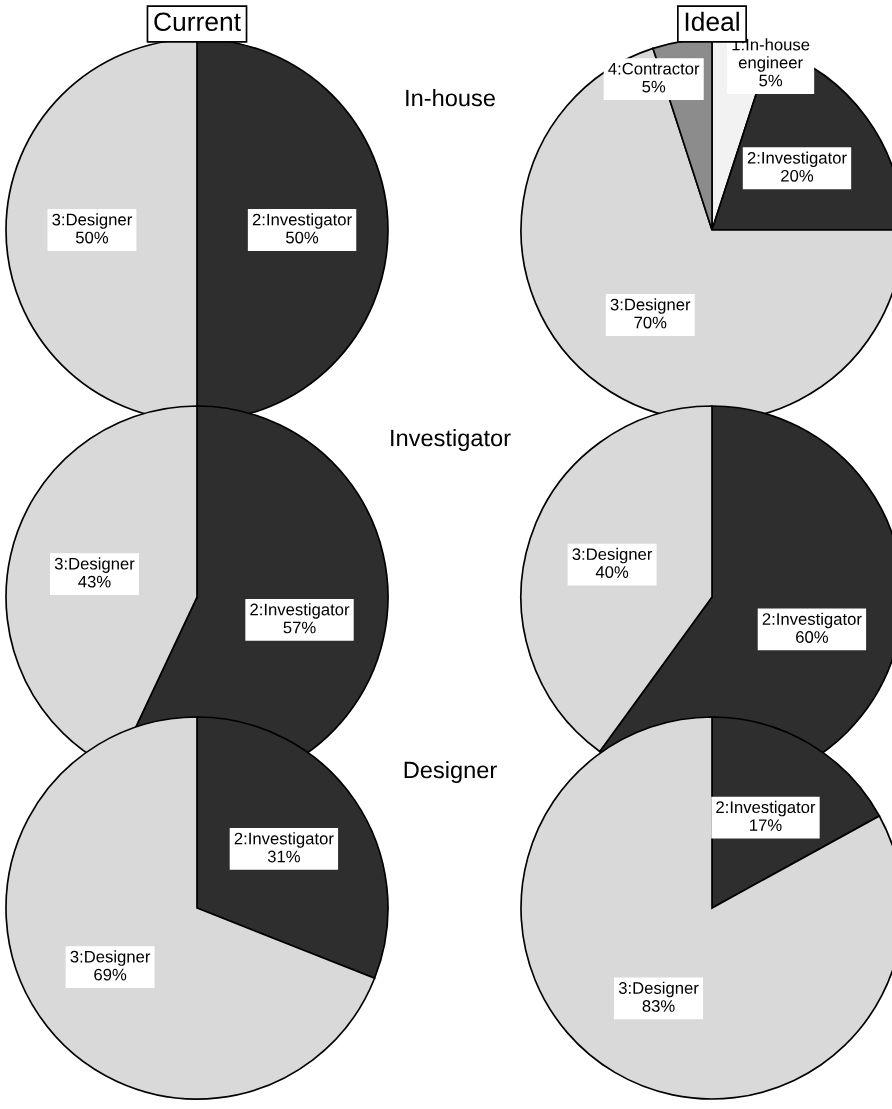 Image resolution: width=892 pixels, height=1109 pixels. I want to click on data-label: 83%, so click(658, 1006).